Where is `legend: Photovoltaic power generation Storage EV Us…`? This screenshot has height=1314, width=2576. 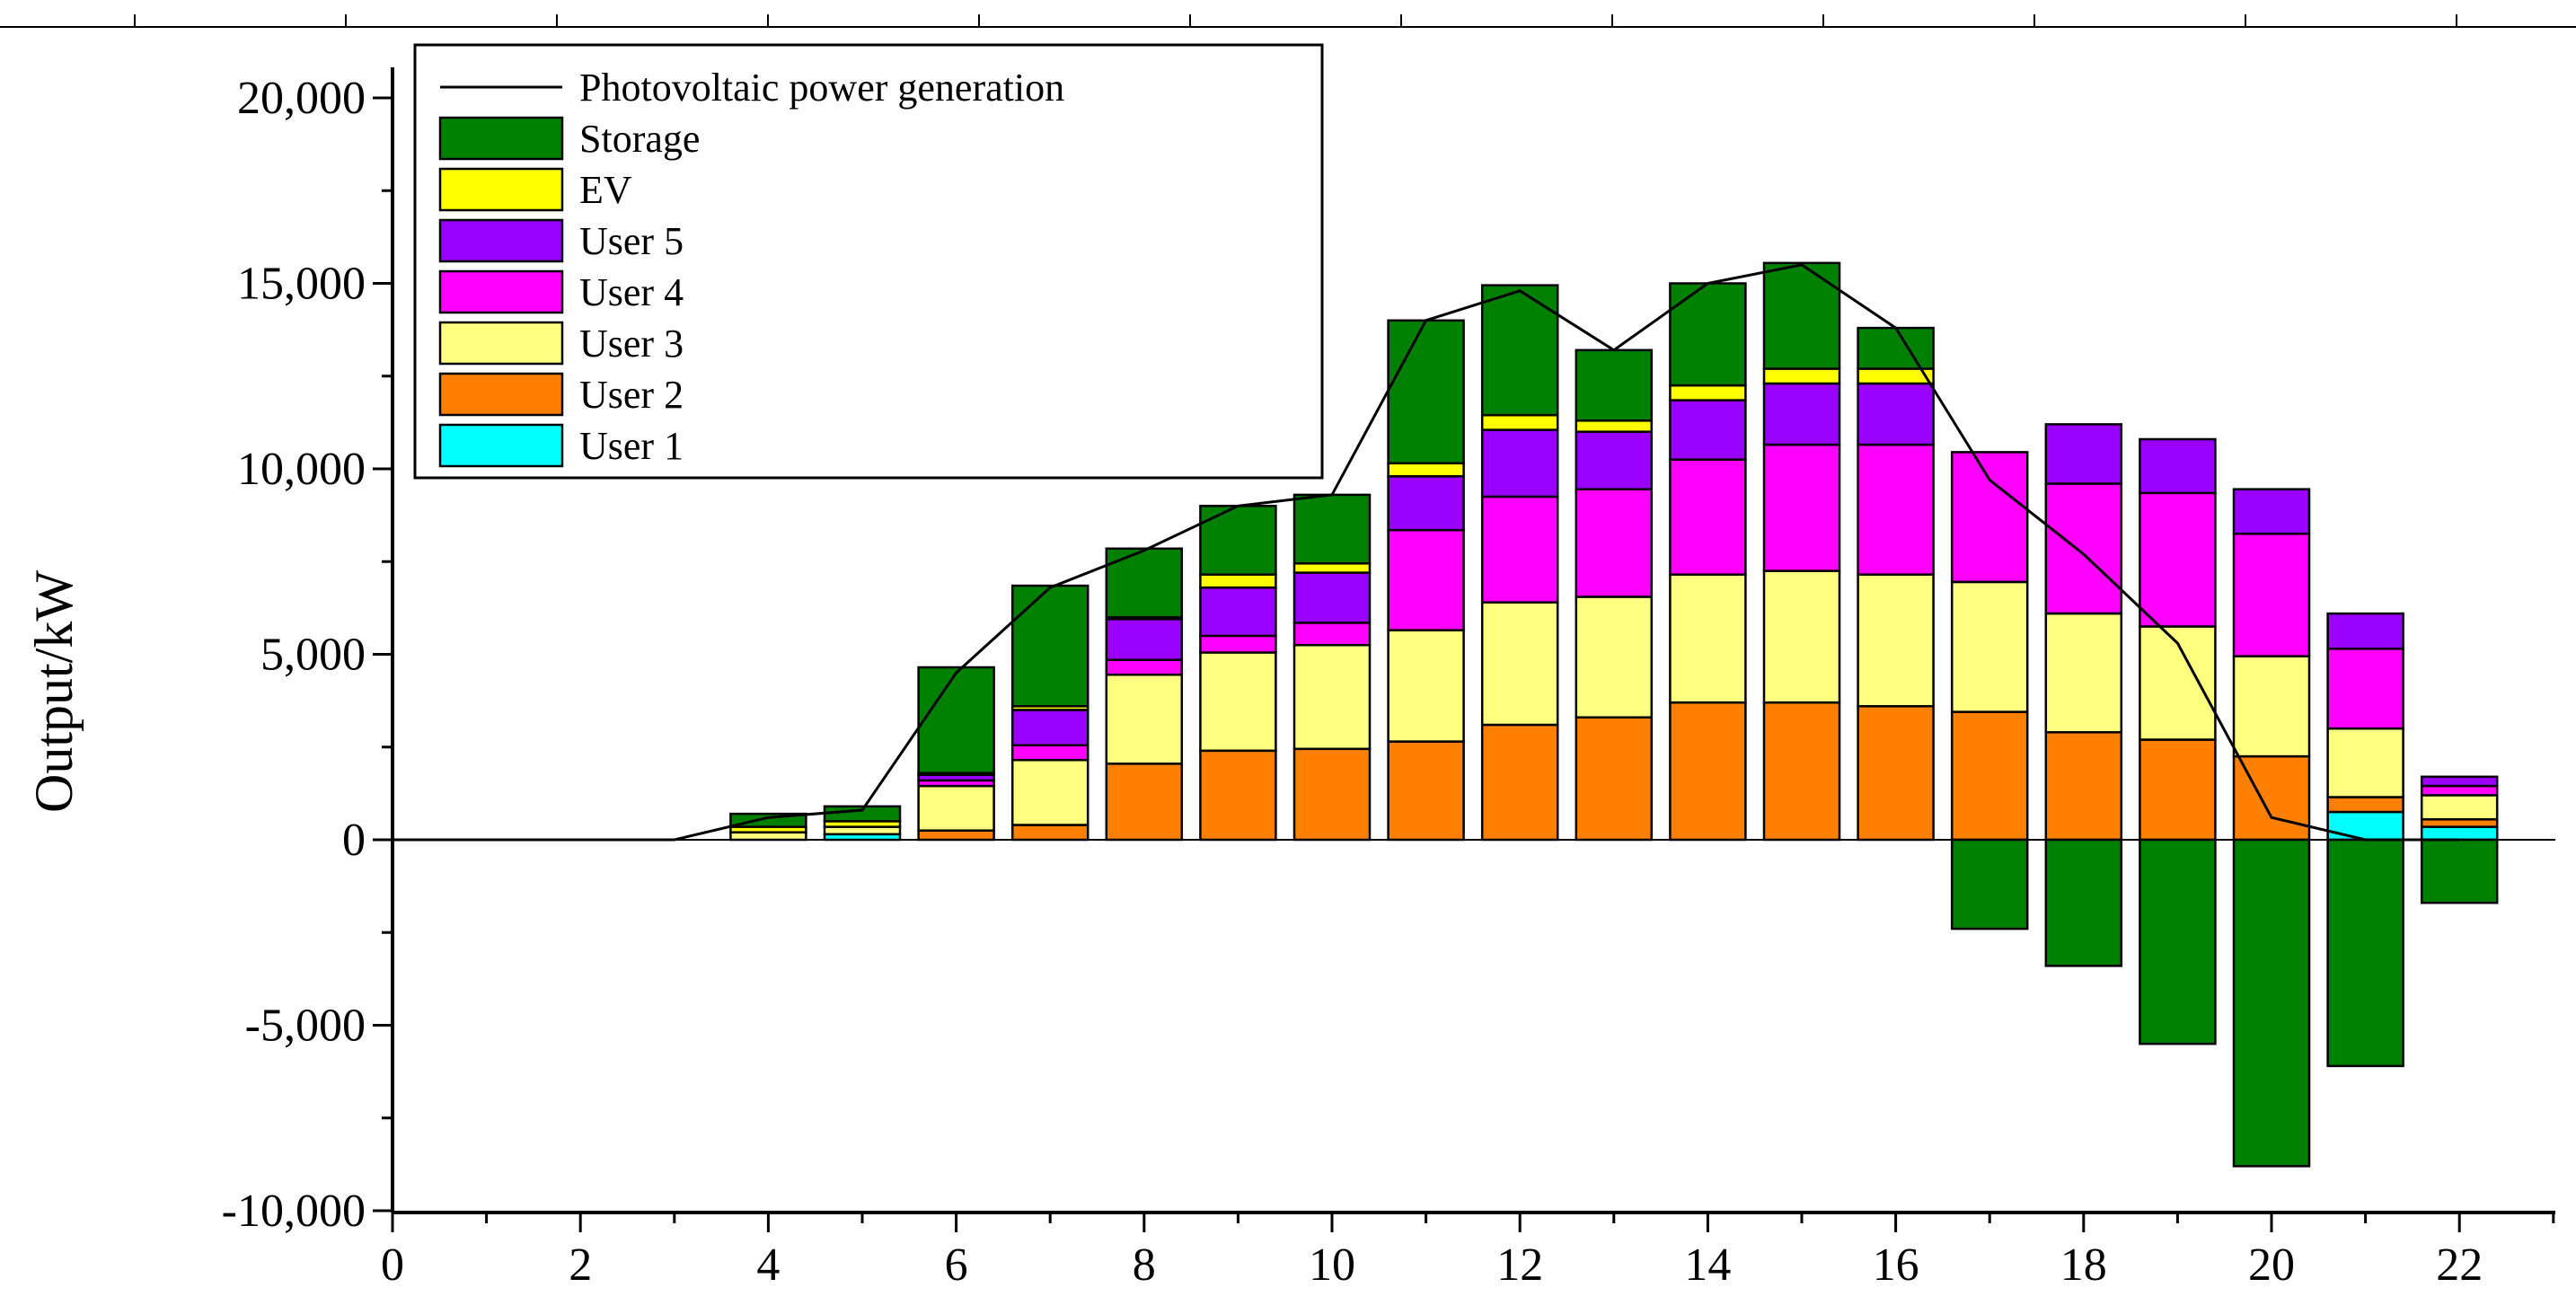 legend: Photovoltaic power generation Storage EV Us… is located at coordinates (868, 261).